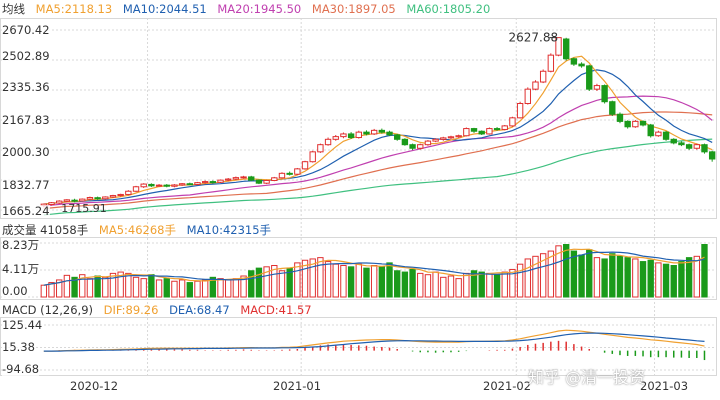 The image size is (720, 400). I want to click on ma60-legend: MA60:1805.20, so click(448, 9).